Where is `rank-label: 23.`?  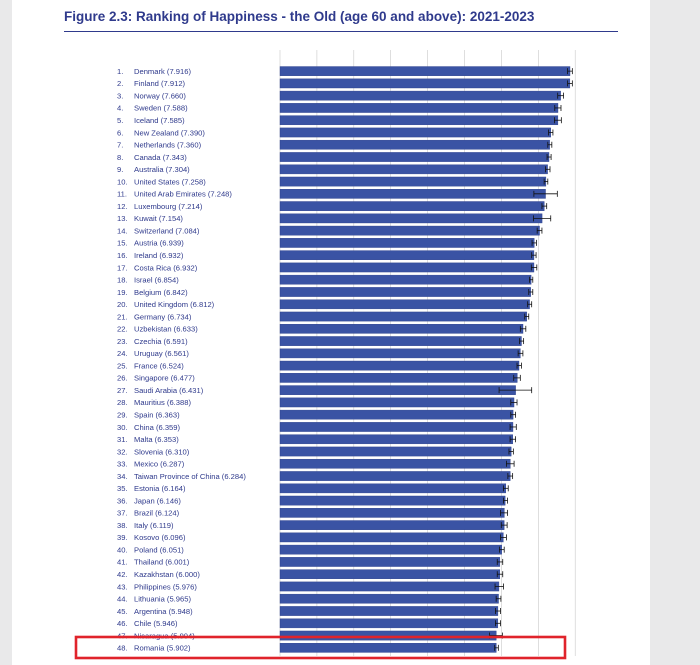
rank-label: 23. is located at coordinates (122, 341).